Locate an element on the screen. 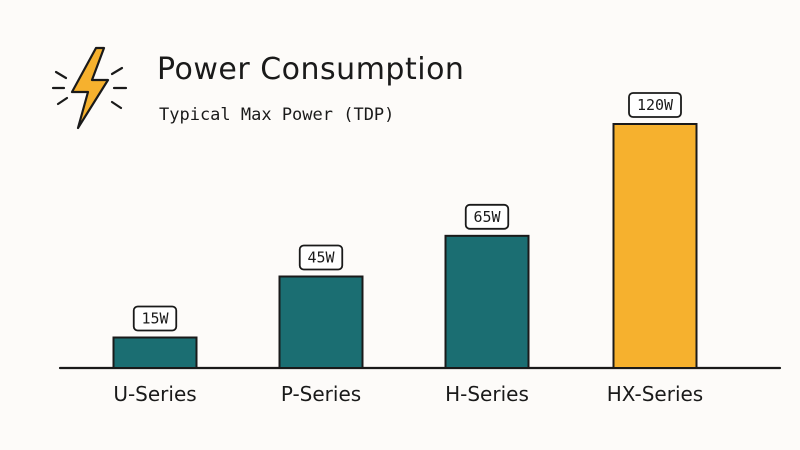  data-label: 65W is located at coordinates (487, 217).